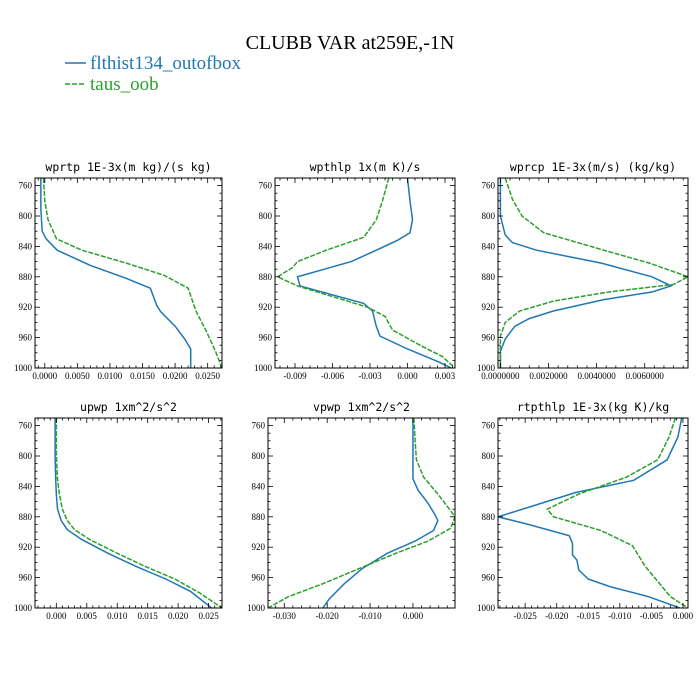 The width and height of the screenshot is (700, 700). What do you see at coordinates (148, 616) in the screenshot?
I see `x-tick-label: 0.015` at bounding box center [148, 616].